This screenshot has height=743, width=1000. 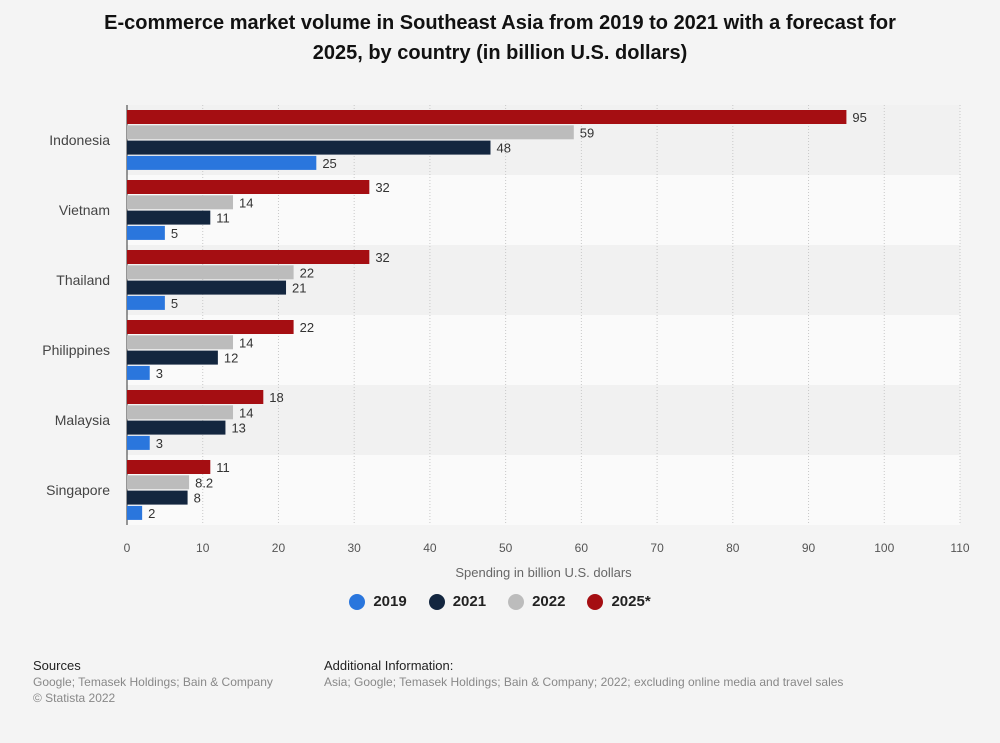 I want to click on data-label-indonesia-2025: 95, so click(x=859, y=117).